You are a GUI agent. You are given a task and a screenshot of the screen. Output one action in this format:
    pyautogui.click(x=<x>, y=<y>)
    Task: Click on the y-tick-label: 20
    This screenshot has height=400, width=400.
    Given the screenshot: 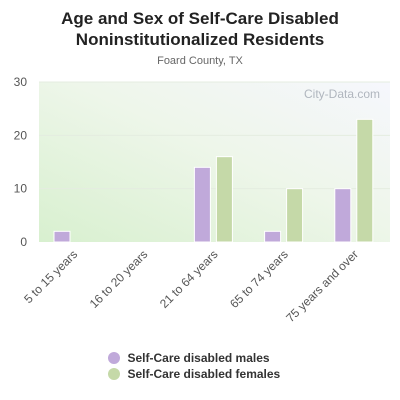 What is the action you would take?
    pyautogui.click(x=21, y=135)
    